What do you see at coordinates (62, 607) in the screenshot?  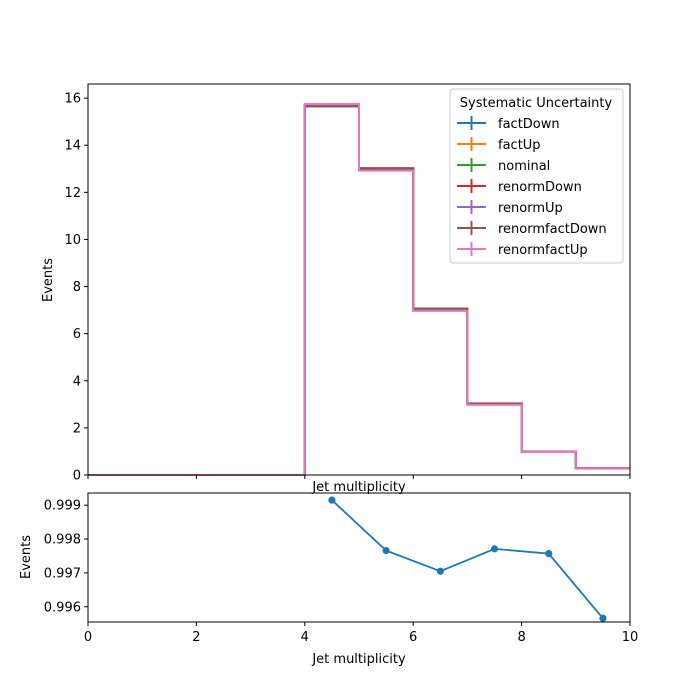 I see `ratio-y-tick-label: 0.996` at bounding box center [62, 607].